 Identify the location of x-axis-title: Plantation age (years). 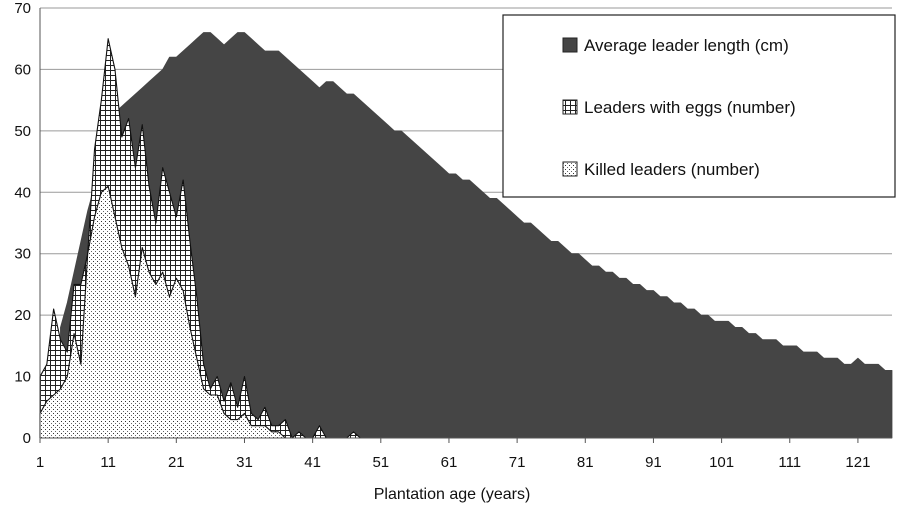
(452, 494).